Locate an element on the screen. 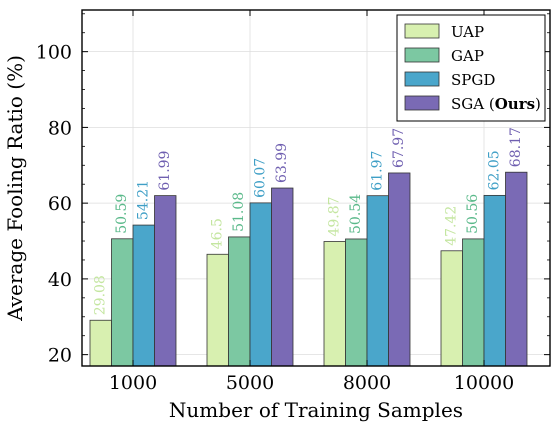 This screenshot has width=556, height=422. bar-value-label: 46.5 is located at coordinates (218, 233).